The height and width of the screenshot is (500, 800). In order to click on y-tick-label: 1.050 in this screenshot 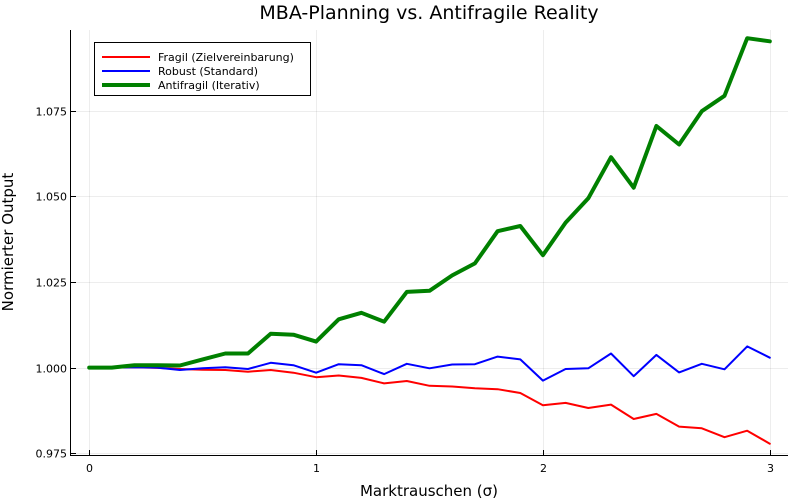, I will do `click(52, 197)`.